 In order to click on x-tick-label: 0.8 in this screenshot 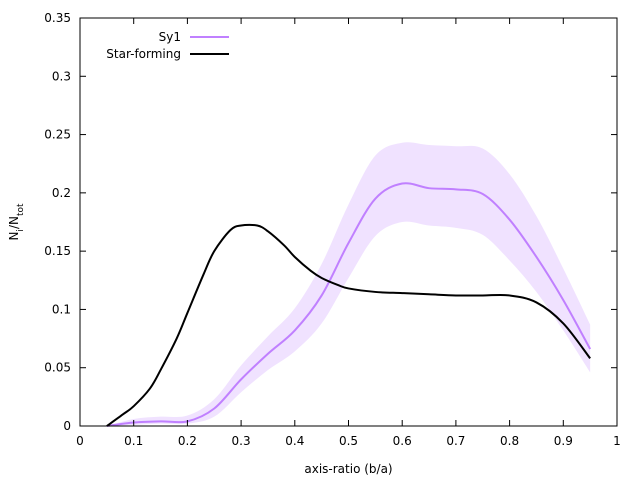, I will do `click(509, 441)`.